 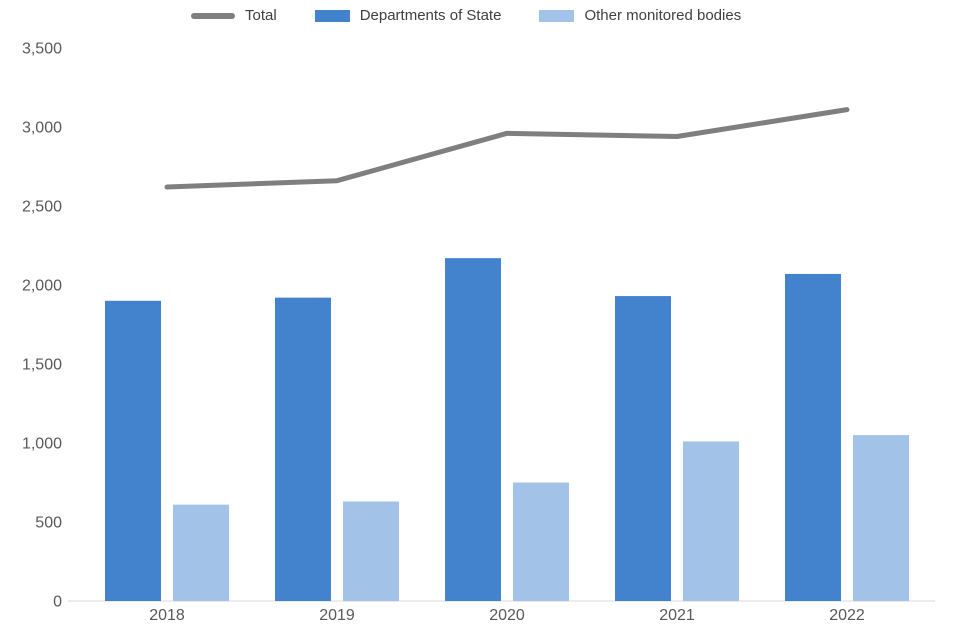 What do you see at coordinates (557, 15) in the screenshot?
I see `other-monitored-bodies-swatch` at bounding box center [557, 15].